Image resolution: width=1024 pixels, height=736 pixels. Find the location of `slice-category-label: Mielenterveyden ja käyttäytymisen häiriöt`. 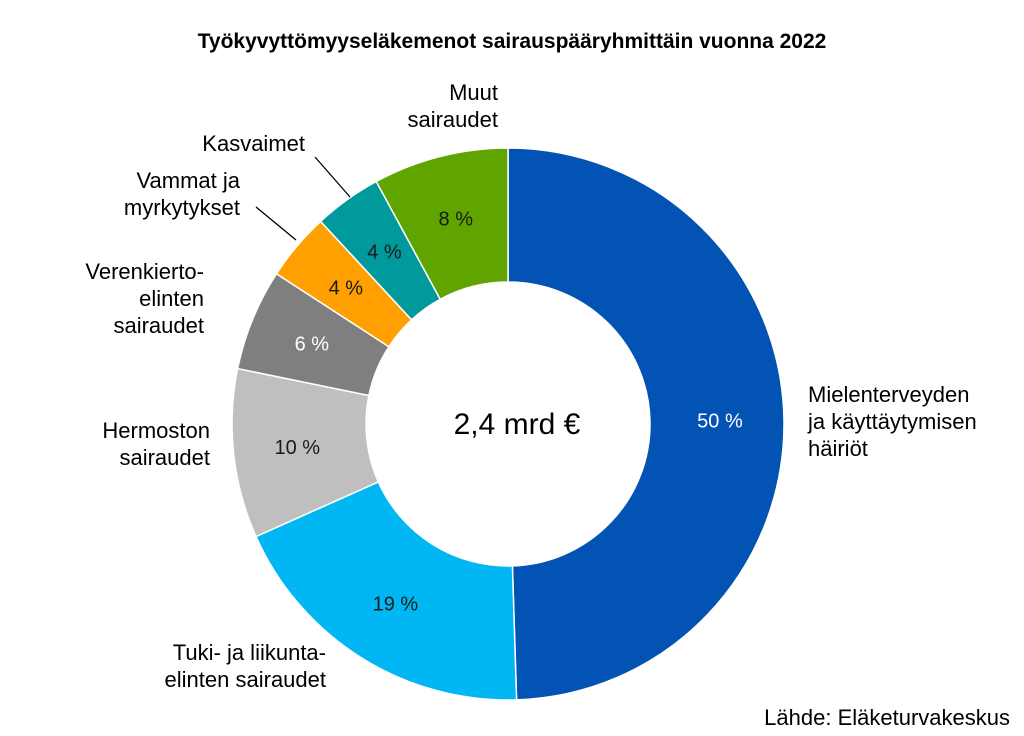

slice-category-label: Mielenterveyden ja käyttäytymisen häiriöt is located at coordinates (892, 421).